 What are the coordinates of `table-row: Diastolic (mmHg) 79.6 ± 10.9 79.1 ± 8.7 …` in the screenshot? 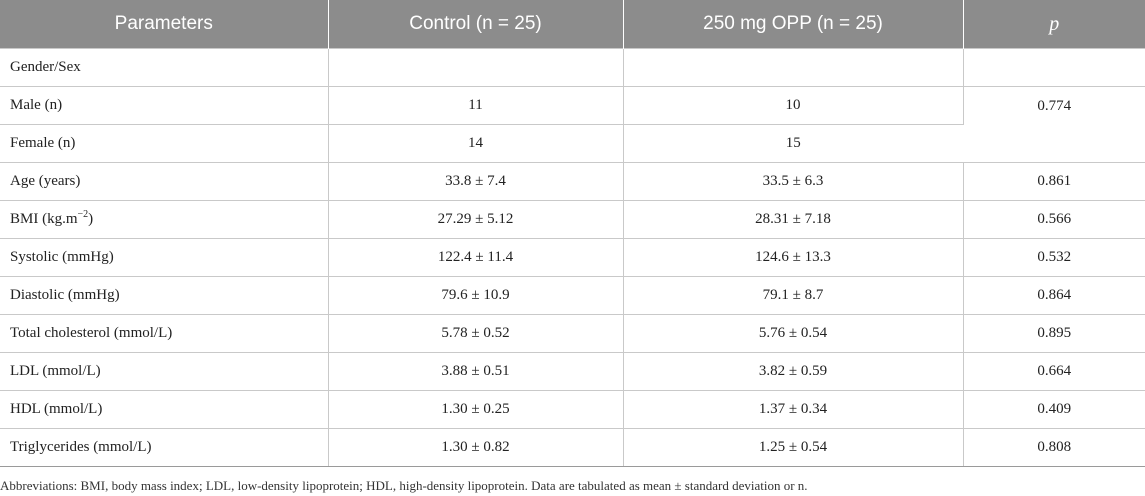 It's located at (572, 295).